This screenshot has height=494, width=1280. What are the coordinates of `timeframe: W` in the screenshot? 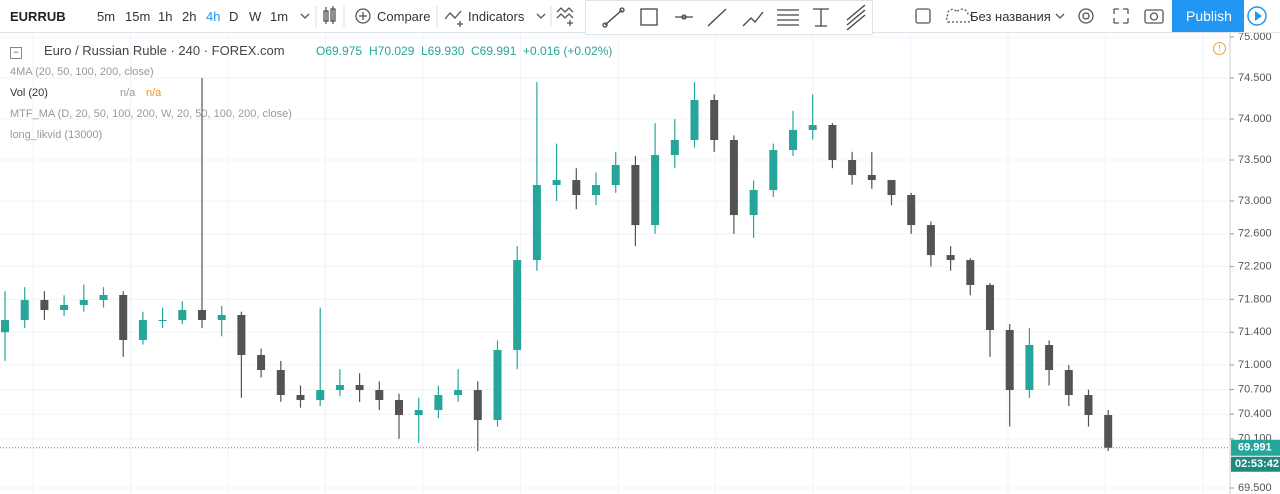 It's located at (255, 16).